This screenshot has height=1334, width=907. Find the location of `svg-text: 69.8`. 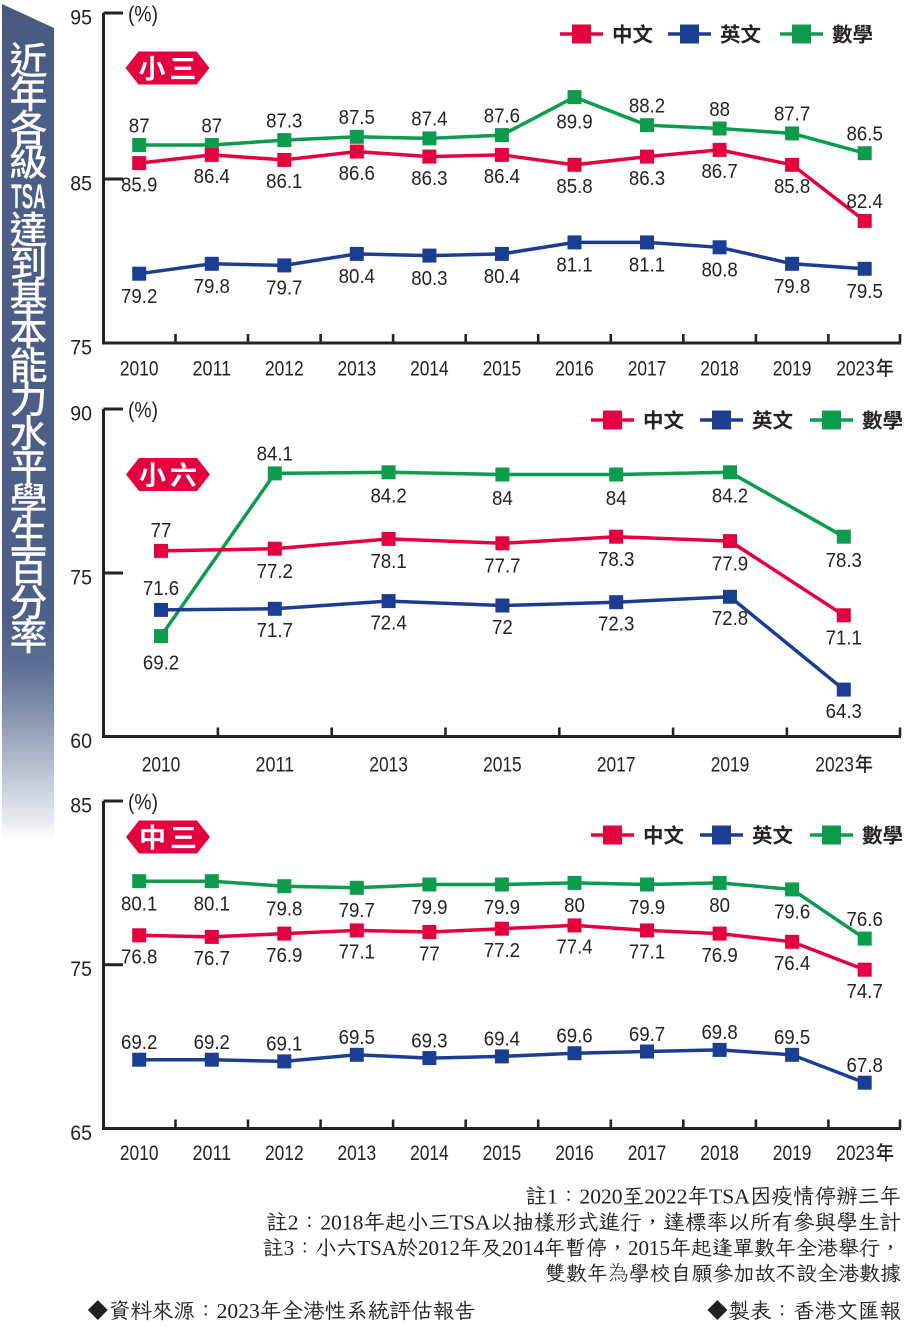

svg-text: 69.8 is located at coordinates (719, 1033).